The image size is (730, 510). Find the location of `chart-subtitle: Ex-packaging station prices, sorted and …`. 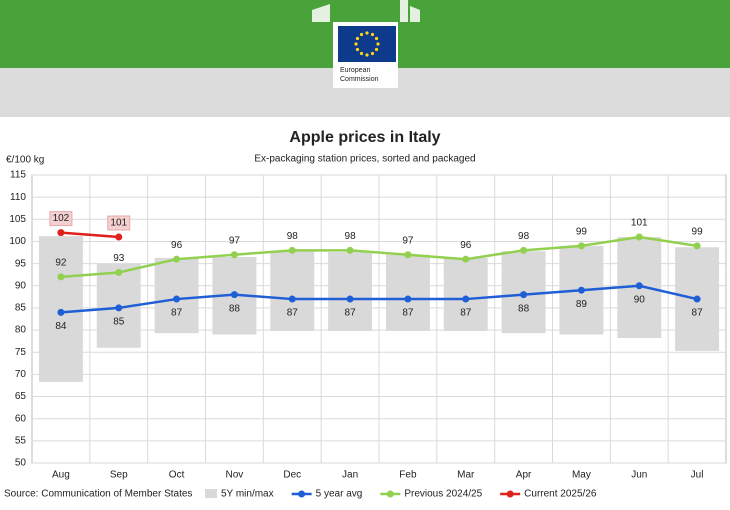

chart-subtitle: Ex-packaging station prices, sorted and … is located at coordinates (364, 159).